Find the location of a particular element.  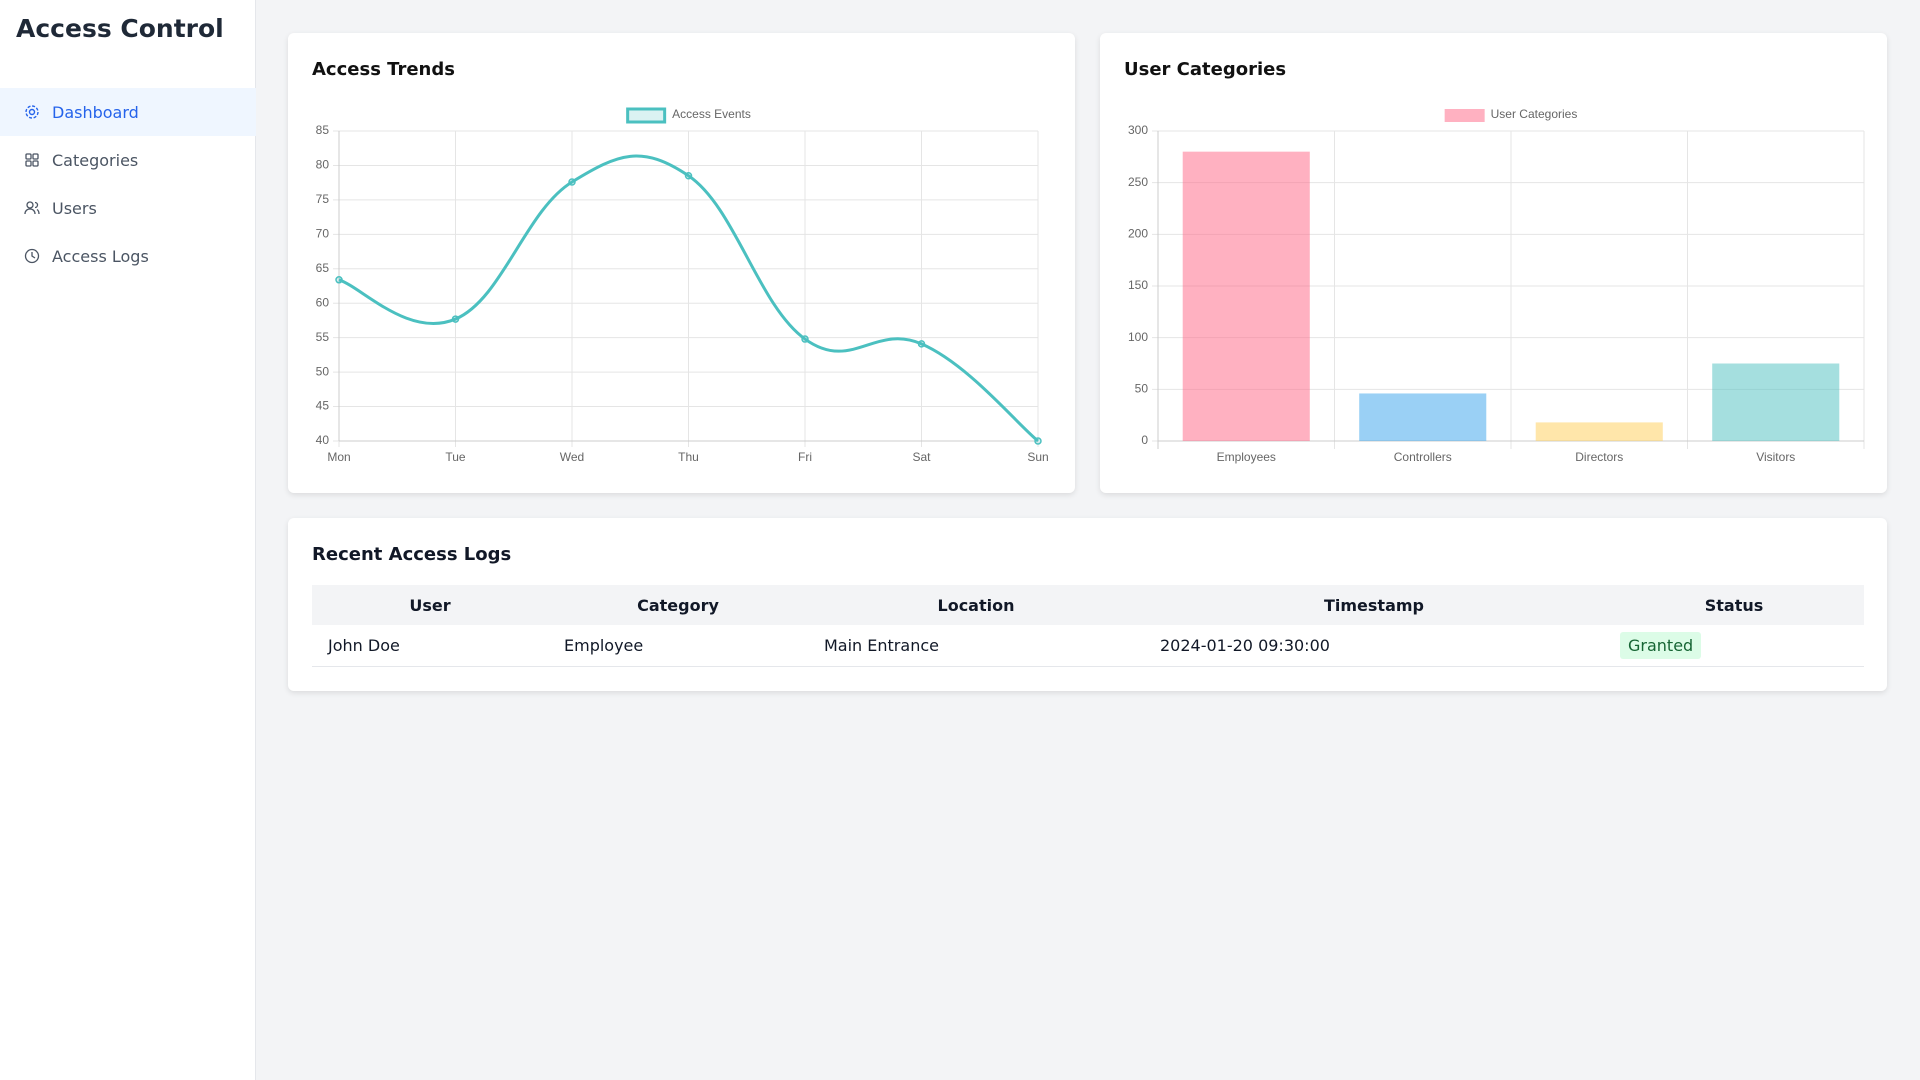

cell: 2024-01-20 09:30:00 is located at coordinates (1374, 646).